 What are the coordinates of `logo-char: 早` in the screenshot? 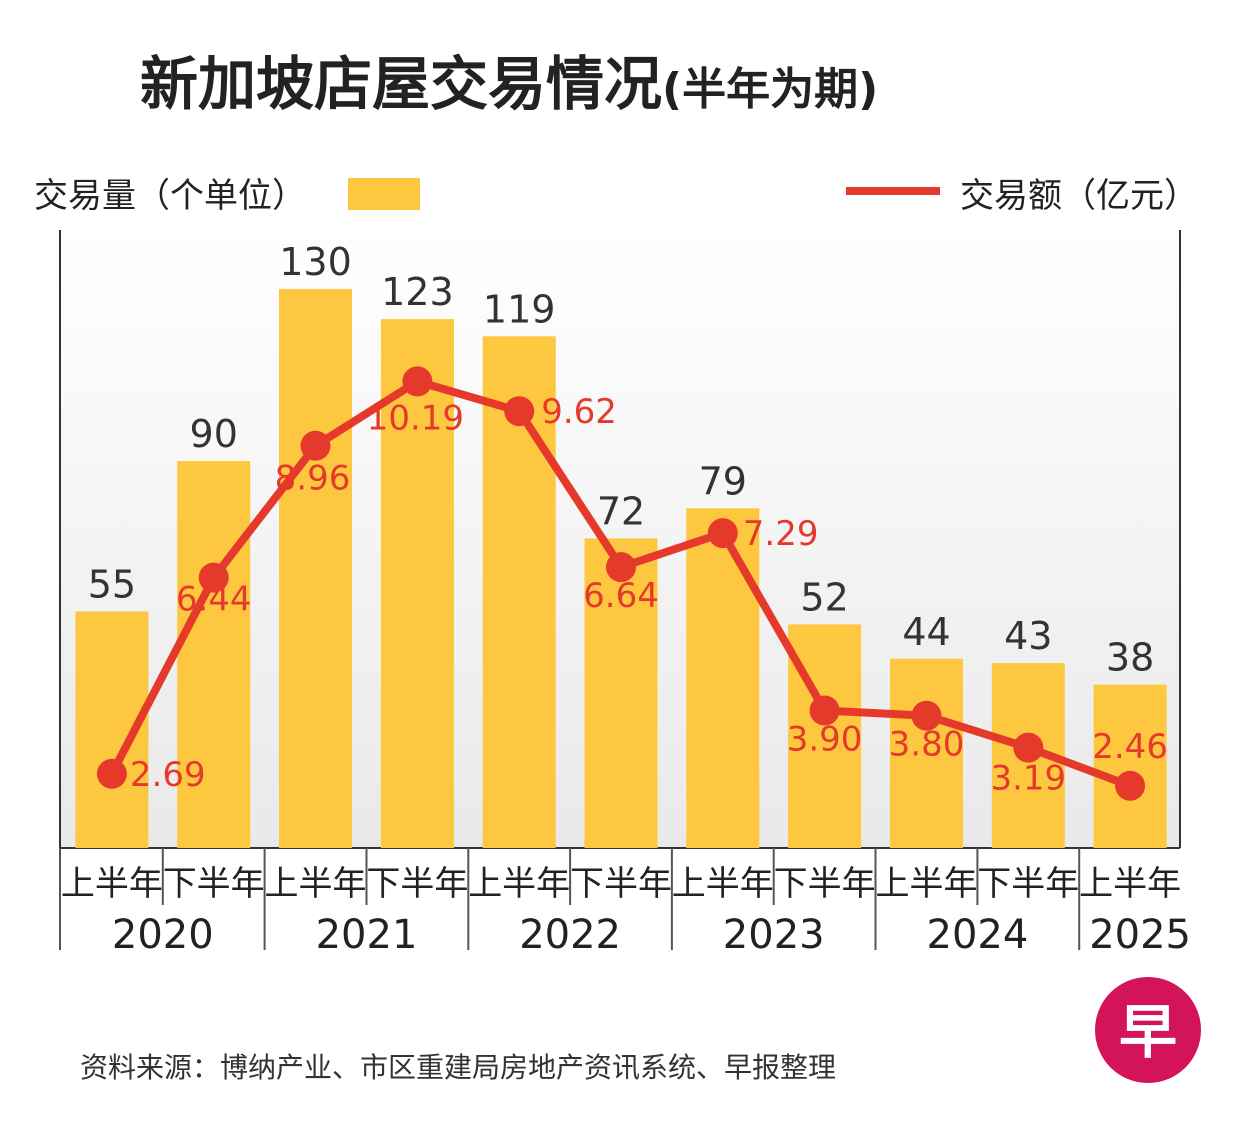 It's located at (1148, 1032).